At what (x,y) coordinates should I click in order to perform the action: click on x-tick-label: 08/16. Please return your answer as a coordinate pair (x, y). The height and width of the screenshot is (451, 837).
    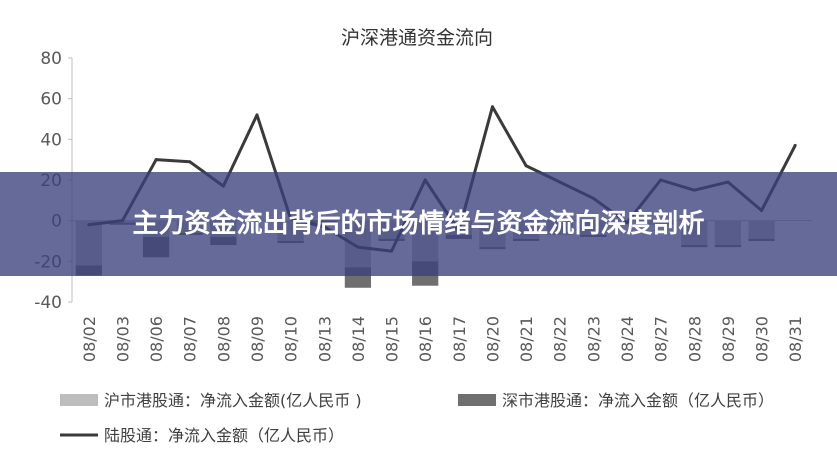
    Looking at the image, I should click on (425, 339).